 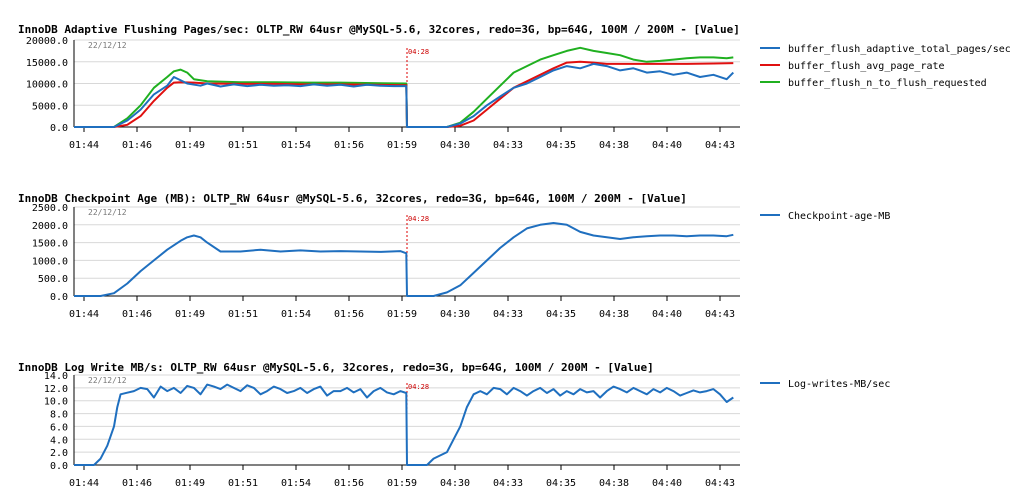 I want to click on legend-label: buffer_flush_n_to_flush_requested, so click(x=887, y=83).